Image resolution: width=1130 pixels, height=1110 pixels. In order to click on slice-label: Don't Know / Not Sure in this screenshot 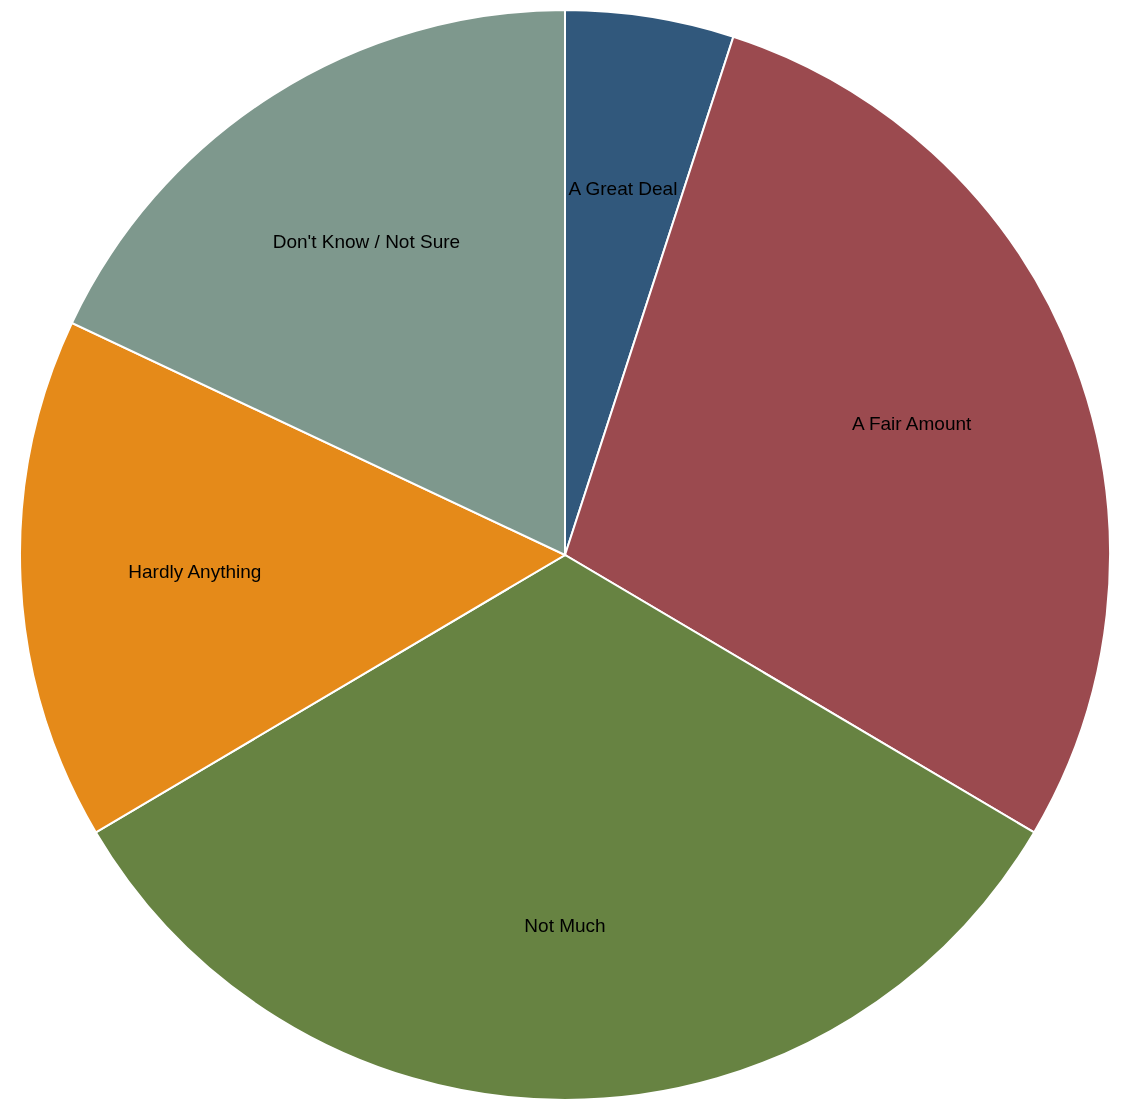, I will do `click(366, 242)`.